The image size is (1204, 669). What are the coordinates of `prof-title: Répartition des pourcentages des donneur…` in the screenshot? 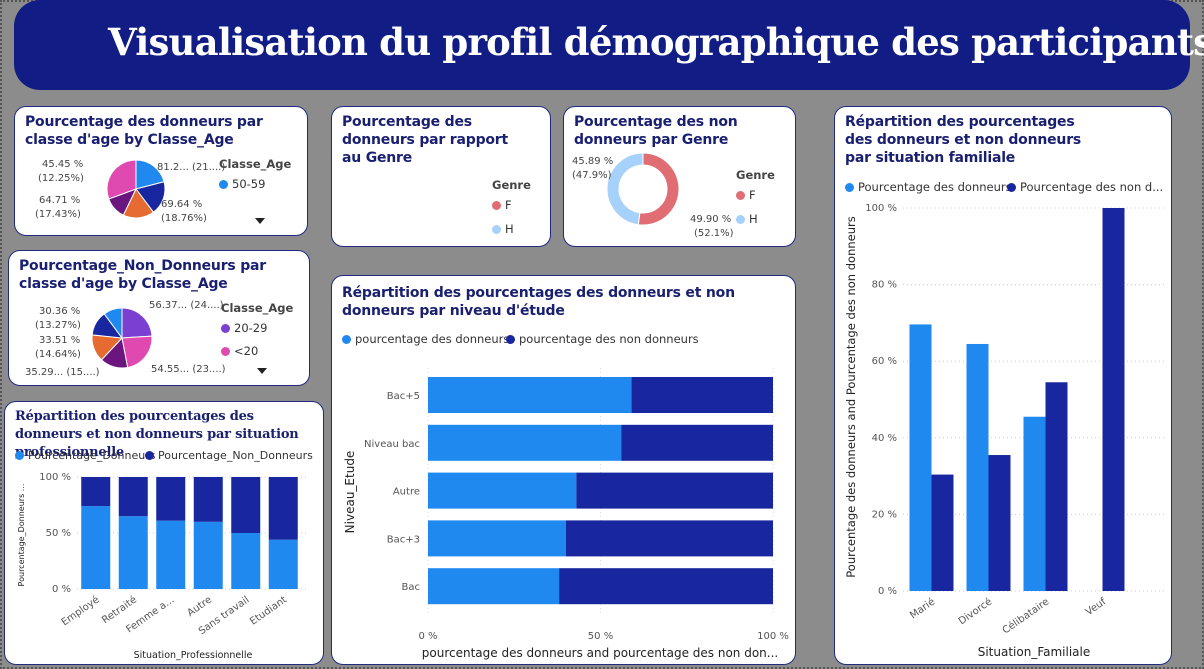 It's located at (157, 434).